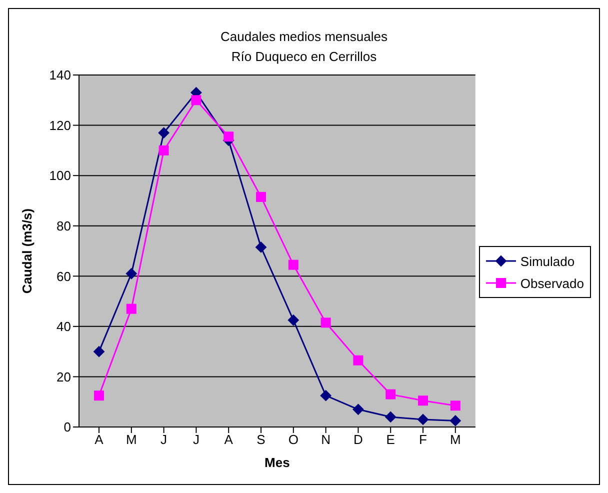 This screenshot has width=608, height=493. Describe the element at coordinates (63, 376) in the screenshot. I see `y-tick-label: 20` at that location.